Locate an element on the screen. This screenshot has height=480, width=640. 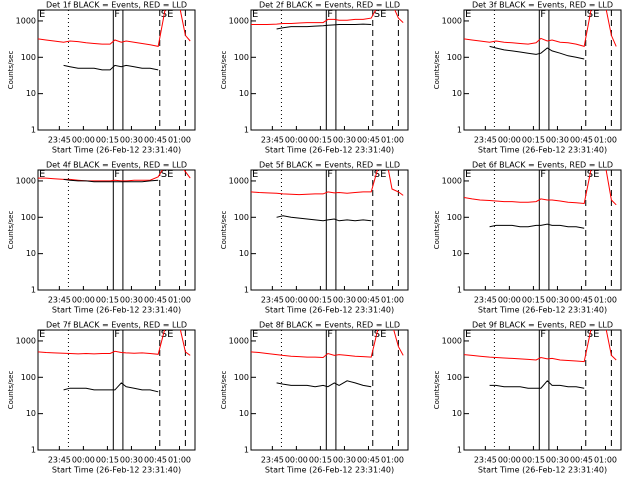
chart-title: Det 3f BLACK = Events, RED = LLD is located at coordinates (542, 5).